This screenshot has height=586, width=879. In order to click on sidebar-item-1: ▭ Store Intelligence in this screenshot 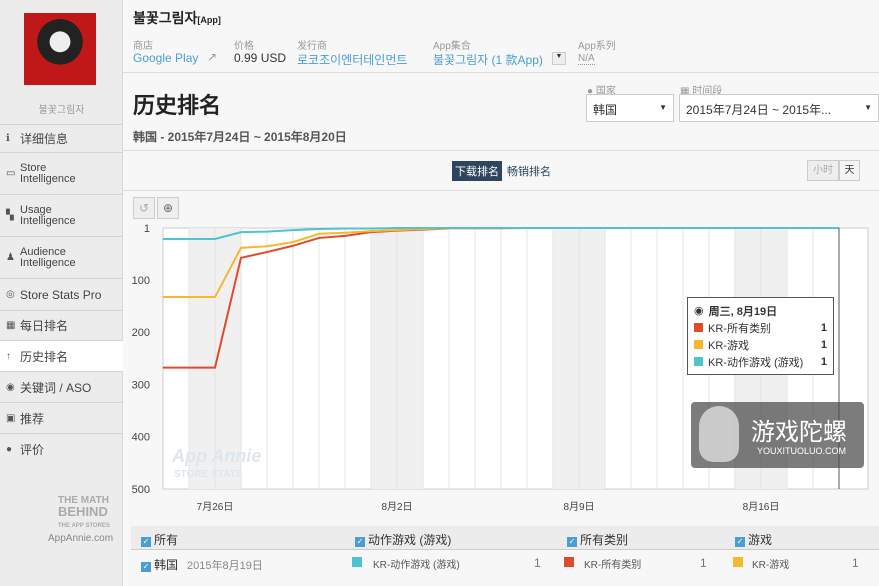, I will do `click(61, 173)`.